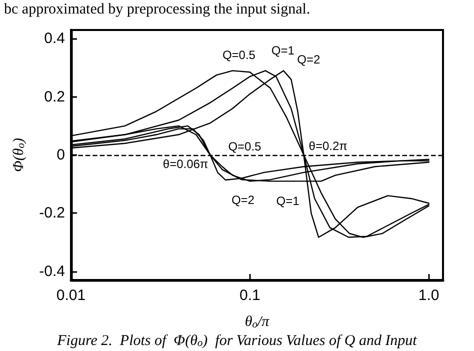  Describe the element at coordinates (60, 155) in the screenshot. I see `y-tick-label: 0` at that location.